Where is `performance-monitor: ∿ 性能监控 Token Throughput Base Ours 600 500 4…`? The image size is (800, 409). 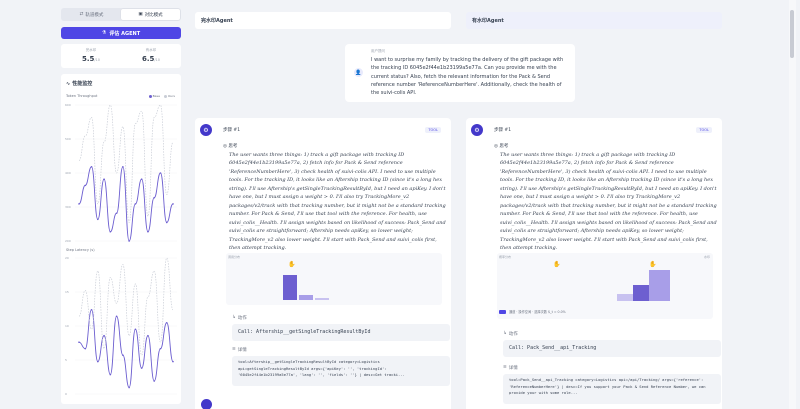 performance-monitor: ∿ 性能监控 Token Throughput Base Ours 600 500 4… is located at coordinates (121, 239).